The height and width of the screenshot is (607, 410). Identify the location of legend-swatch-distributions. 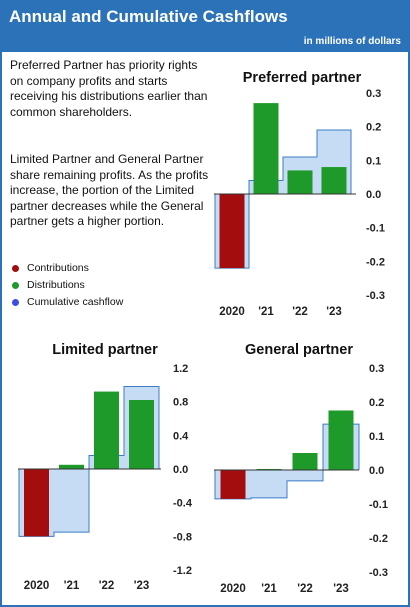
(15, 285).